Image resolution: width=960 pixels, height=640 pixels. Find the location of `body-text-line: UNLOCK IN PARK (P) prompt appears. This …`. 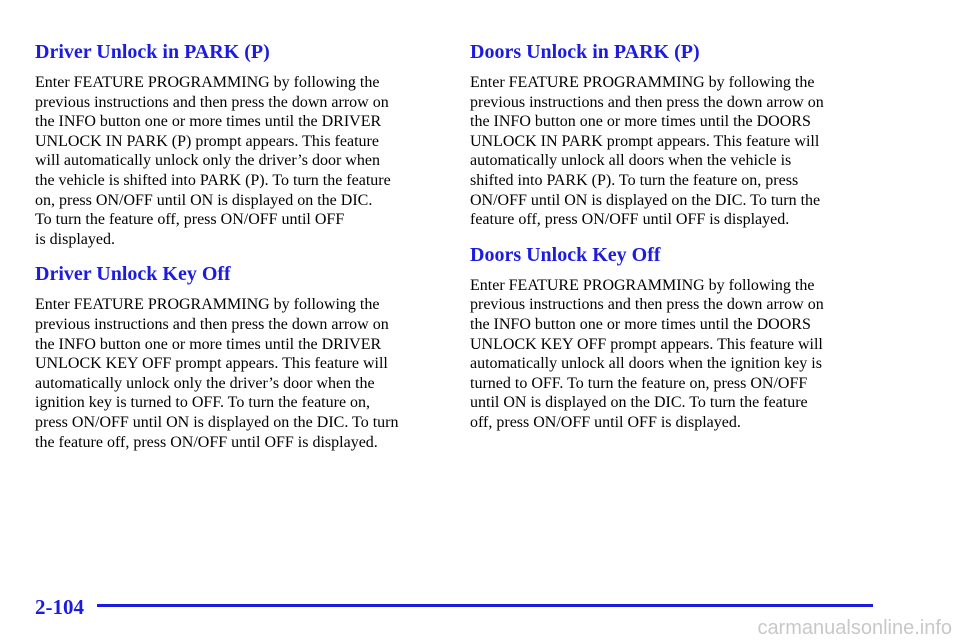

body-text-line: UNLOCK IN PARK (P) prompt appears. This … is located at coordinates (207, 141).